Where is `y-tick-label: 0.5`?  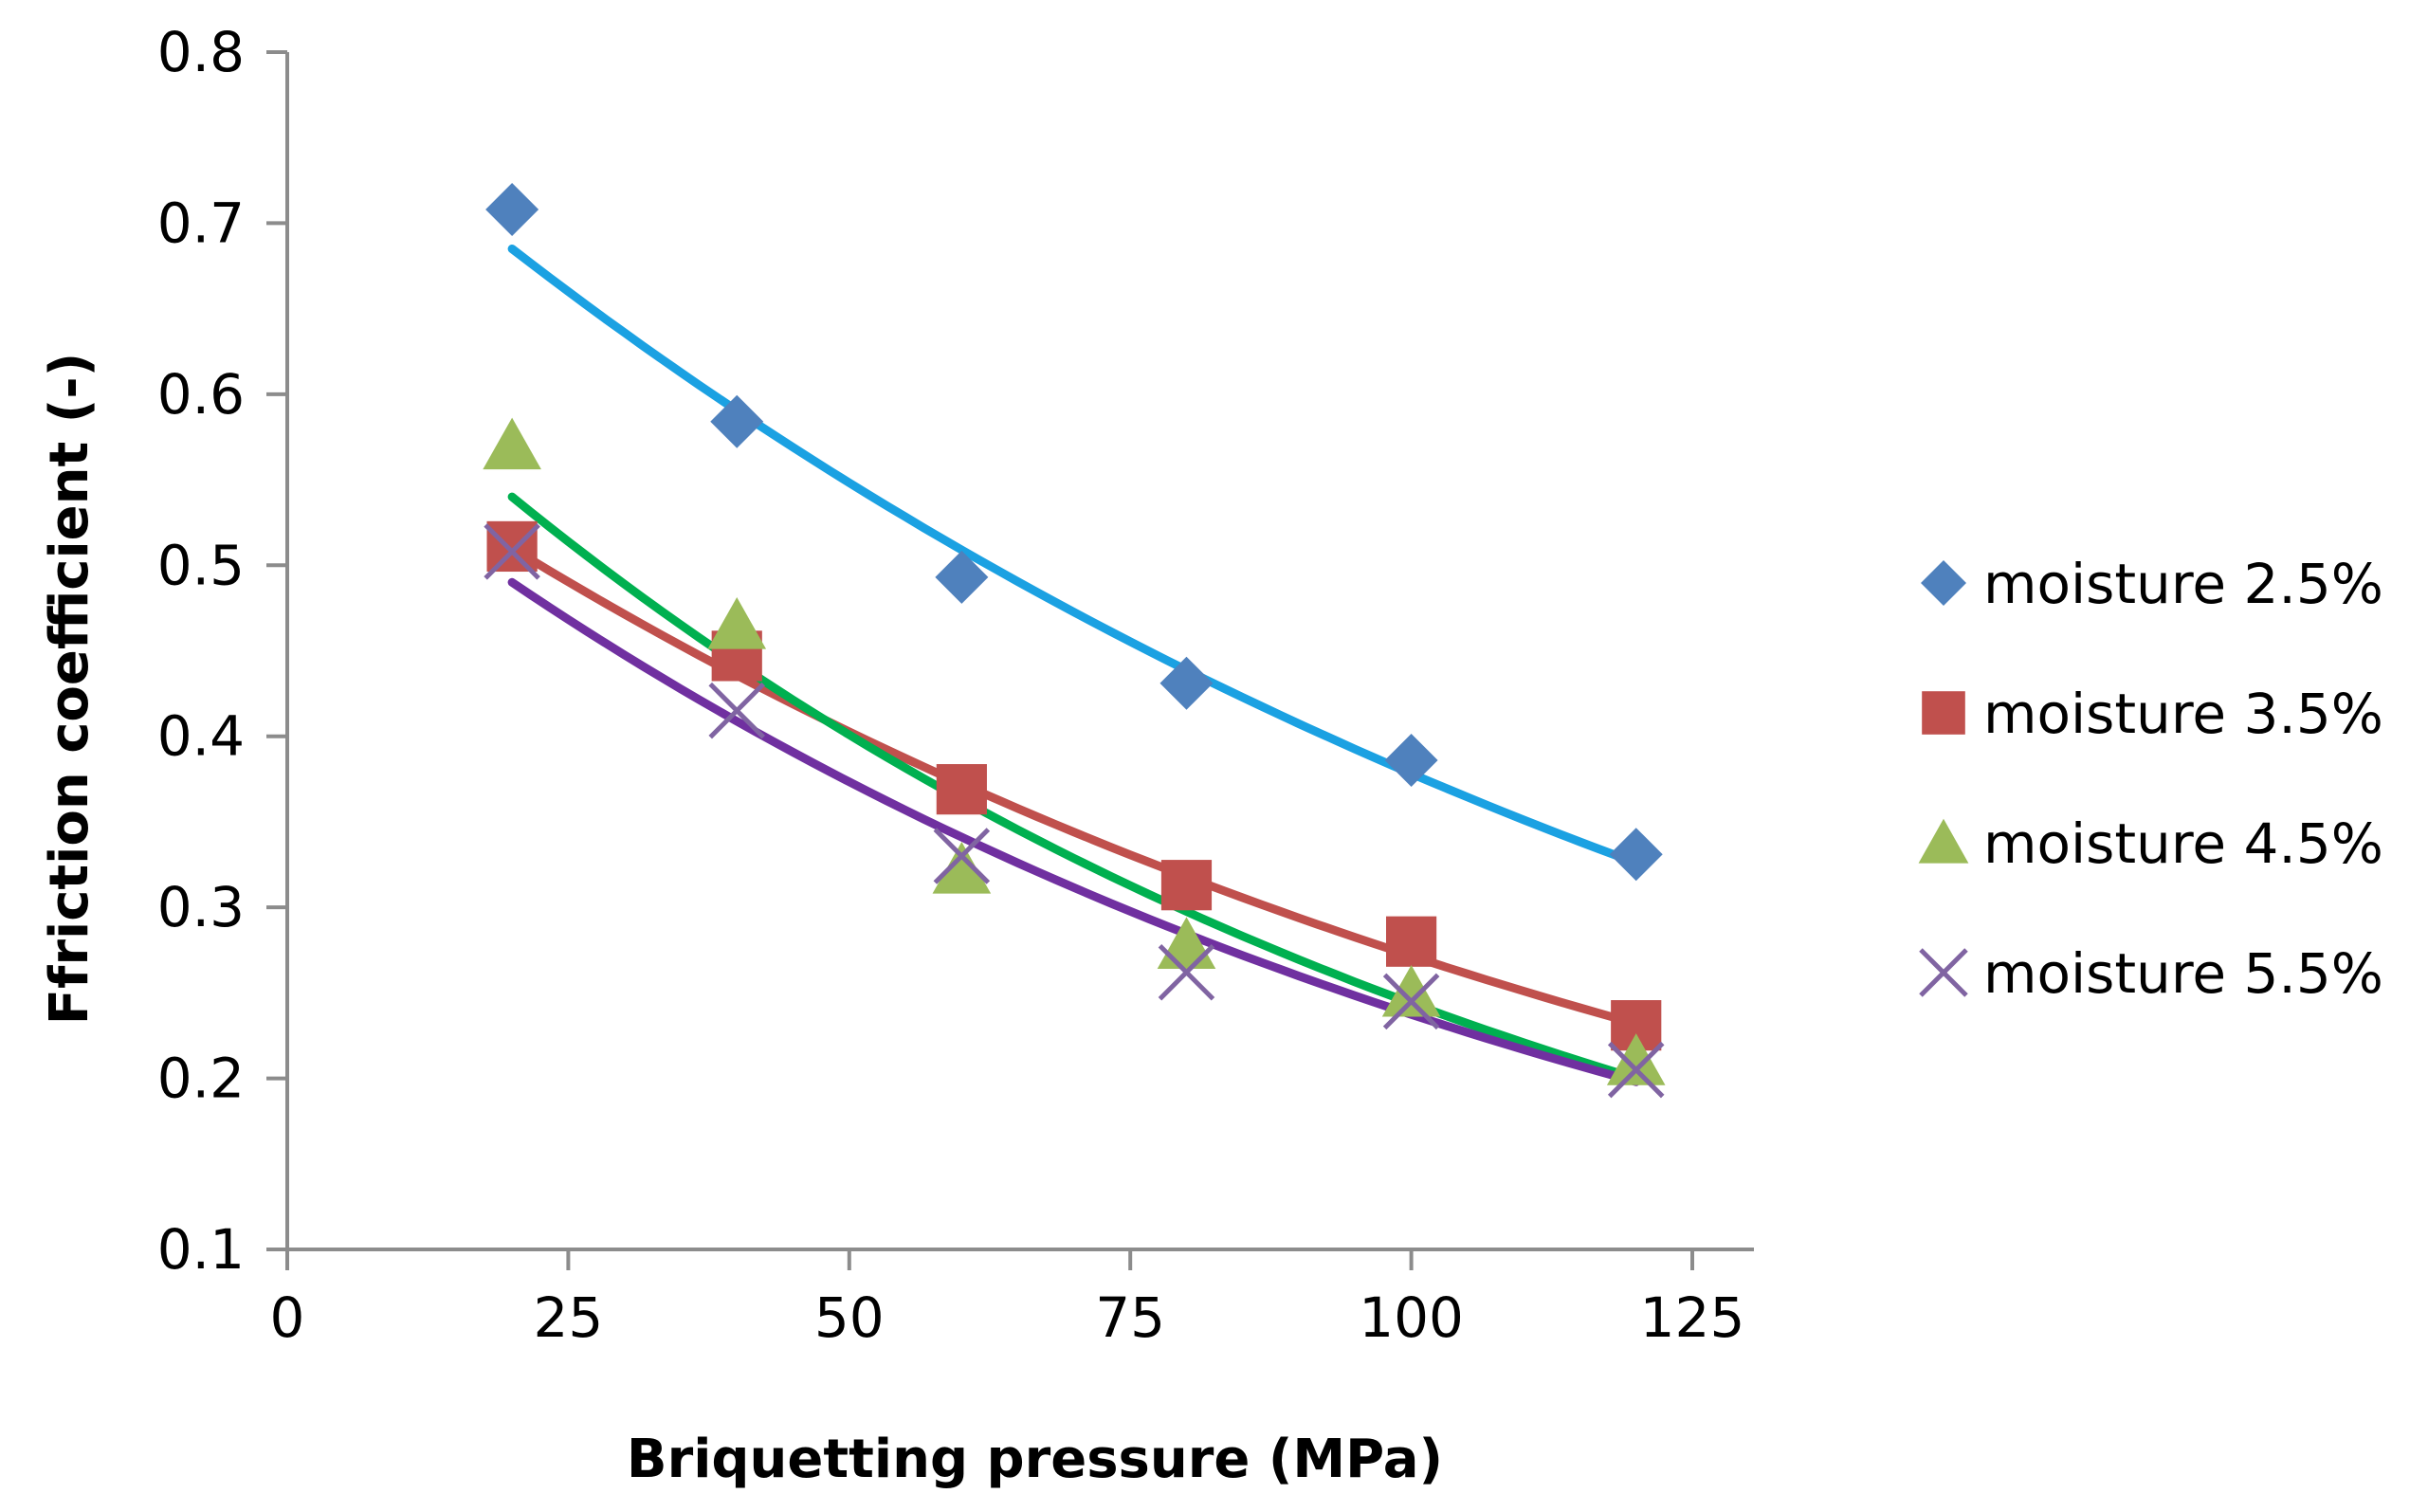
y-tick-label: 0.5 is located at coordinates (201, 565).